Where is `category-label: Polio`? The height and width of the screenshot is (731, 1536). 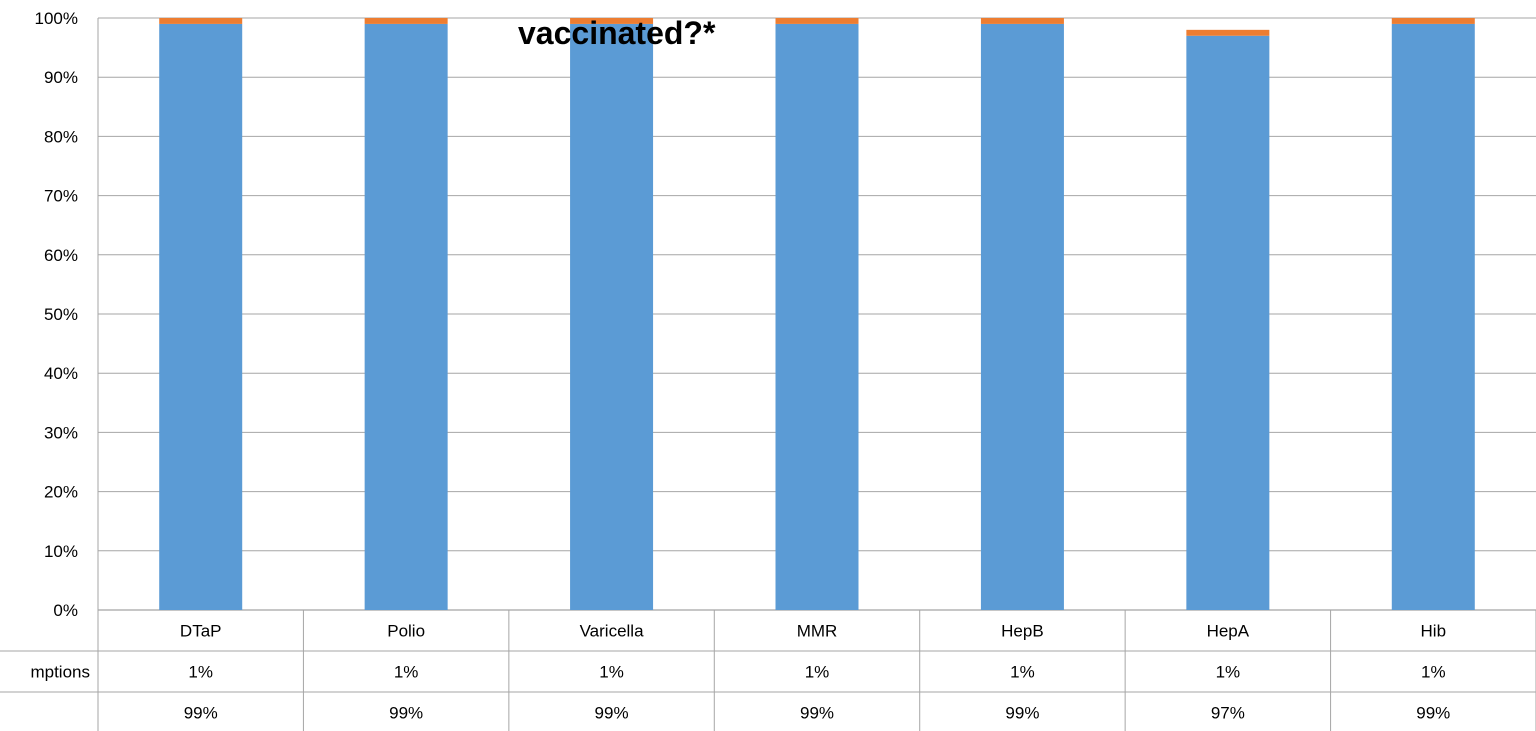 category-label: Polio is located at coordinates (406, 631).